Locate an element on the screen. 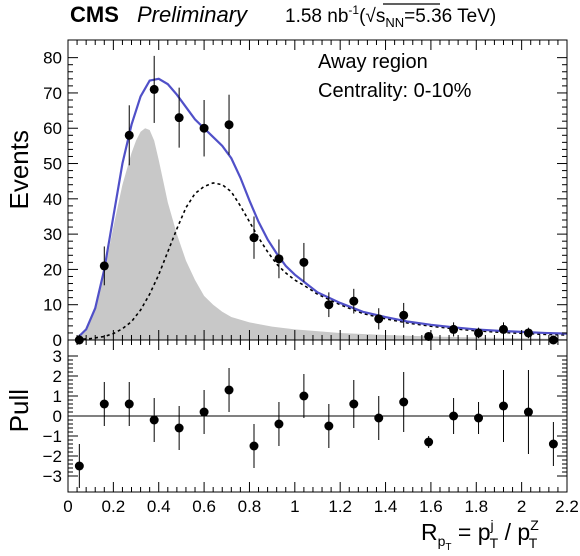  main-y-tick-label: 80 is located at coordinates (52, 58).